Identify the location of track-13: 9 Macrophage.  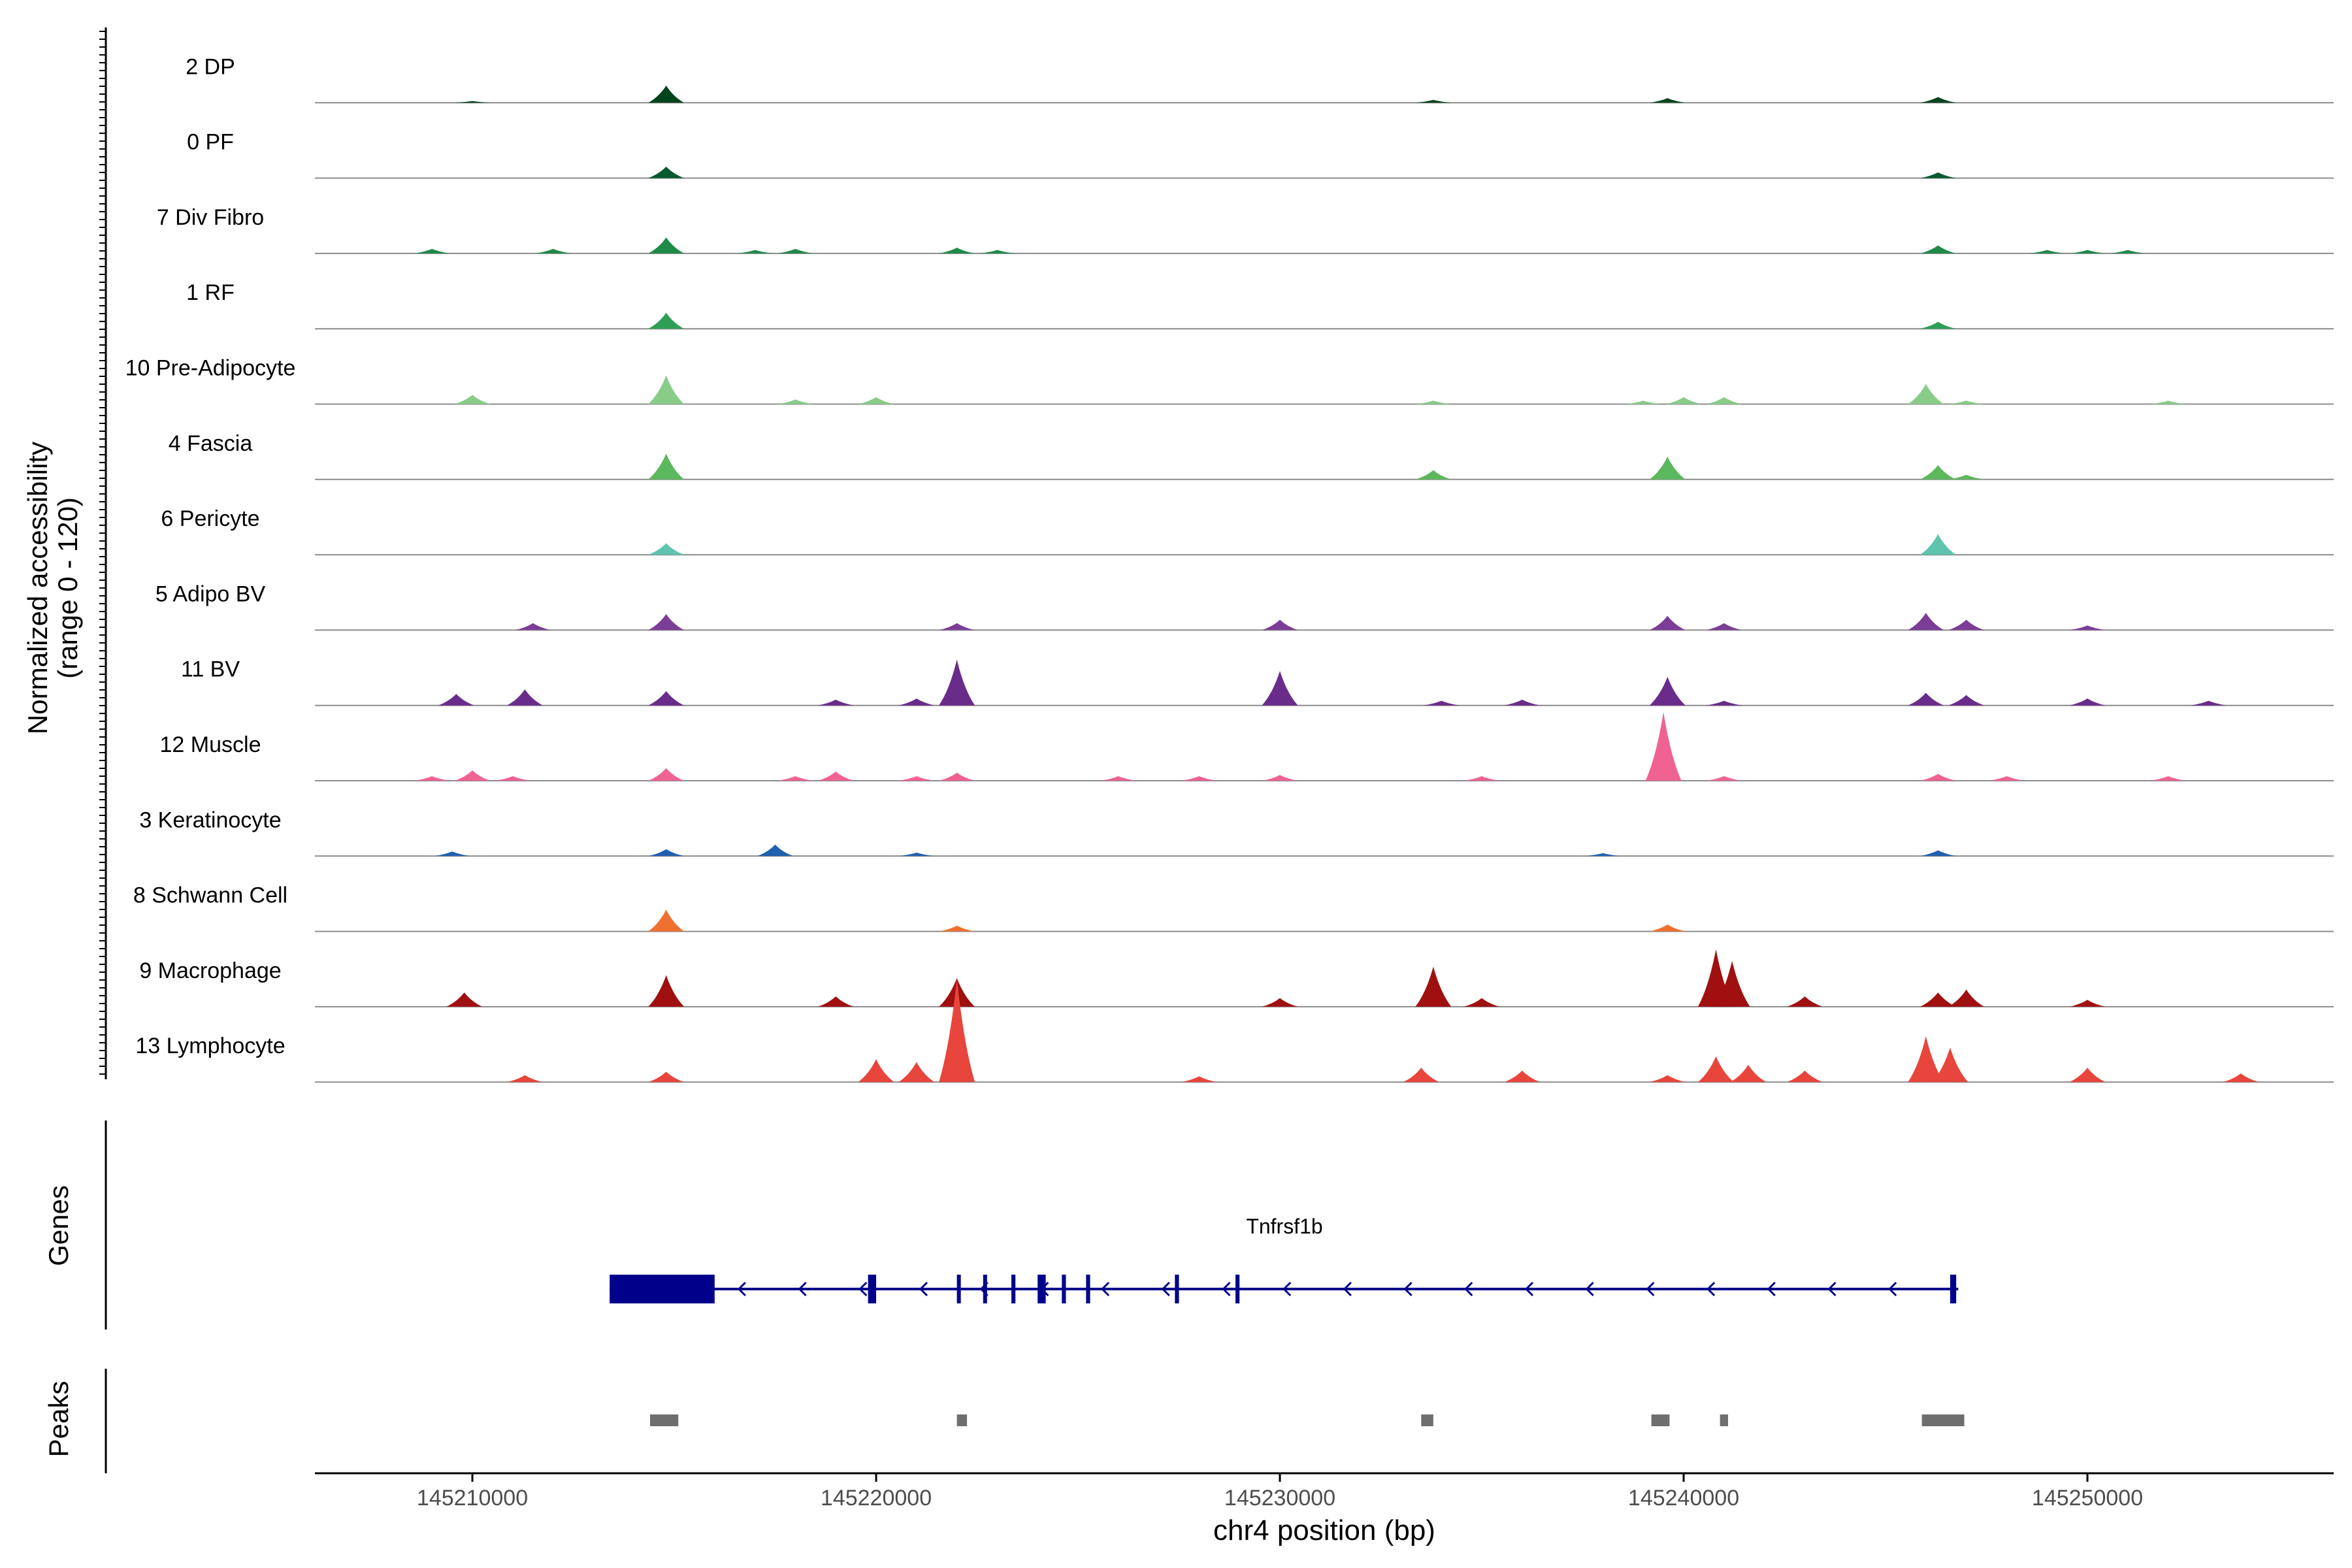
(1236, 978).